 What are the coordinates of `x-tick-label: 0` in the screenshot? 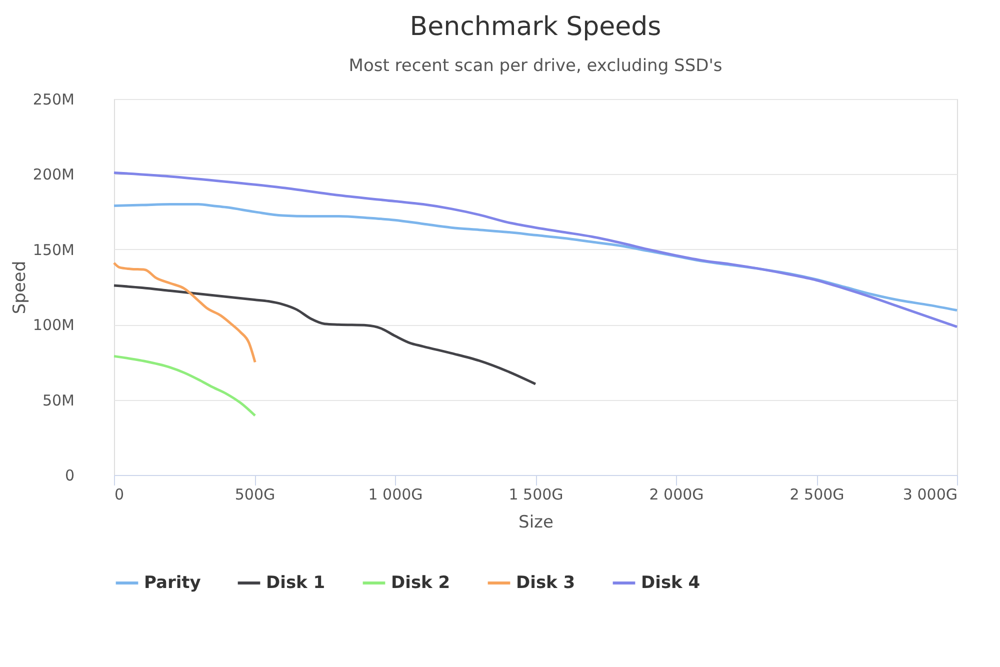 It's located at (119, 495).